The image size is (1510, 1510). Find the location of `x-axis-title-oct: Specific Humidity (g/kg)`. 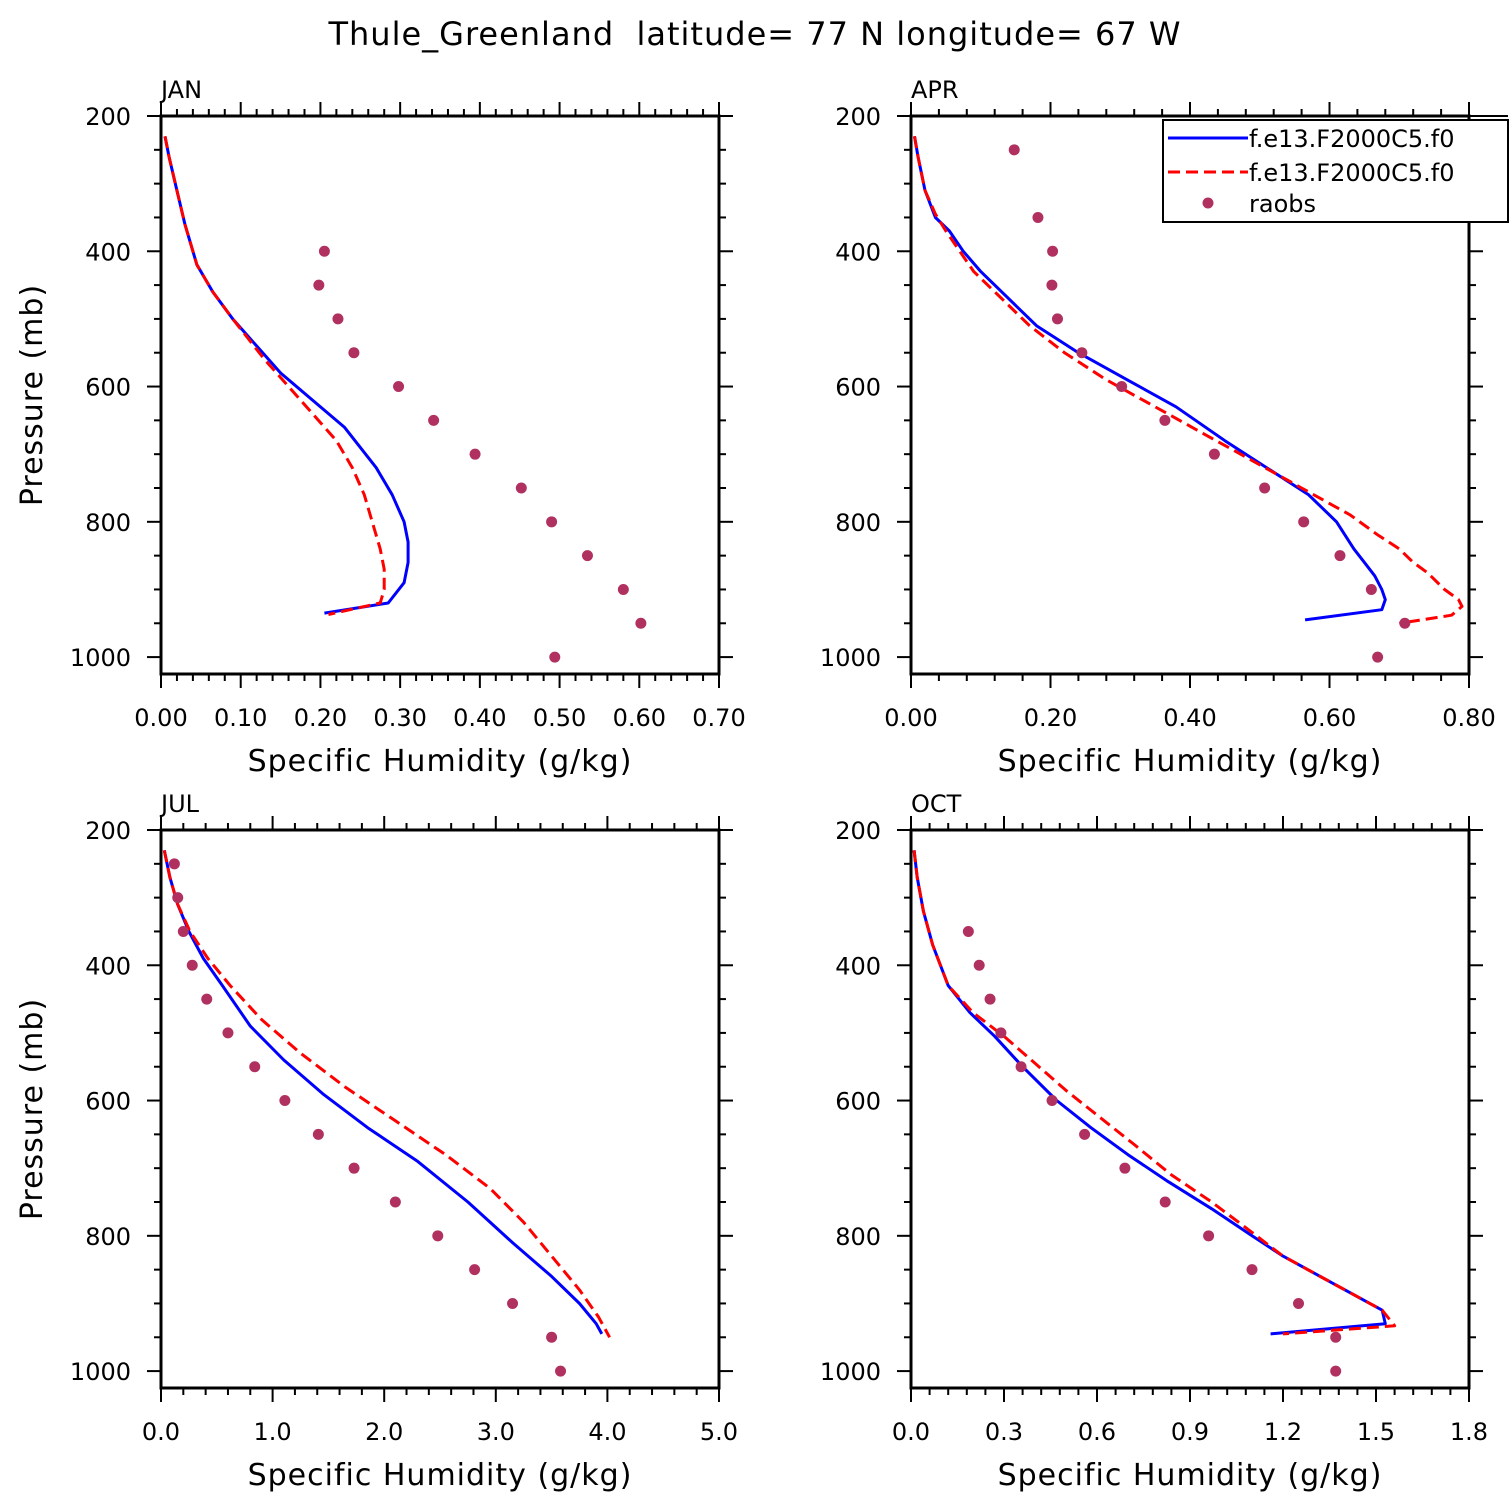

x-axis-title-oct: Specific Humidity (g/kg) is located at coordinates (1190, 1475).